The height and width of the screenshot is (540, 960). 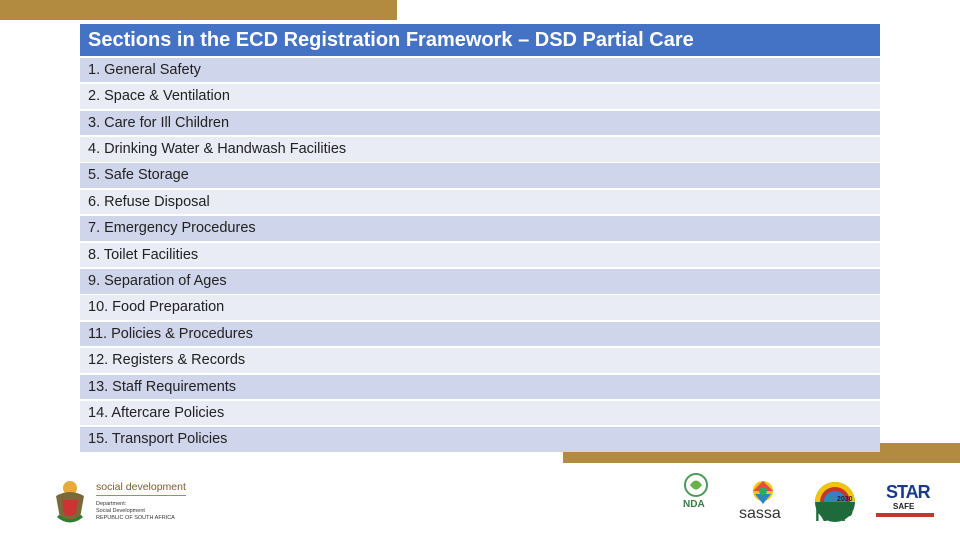 What do you see at coordinates (834, 515) in the screenshot?
I see `ndp-text: NDP` at bounding box center [834, 515].